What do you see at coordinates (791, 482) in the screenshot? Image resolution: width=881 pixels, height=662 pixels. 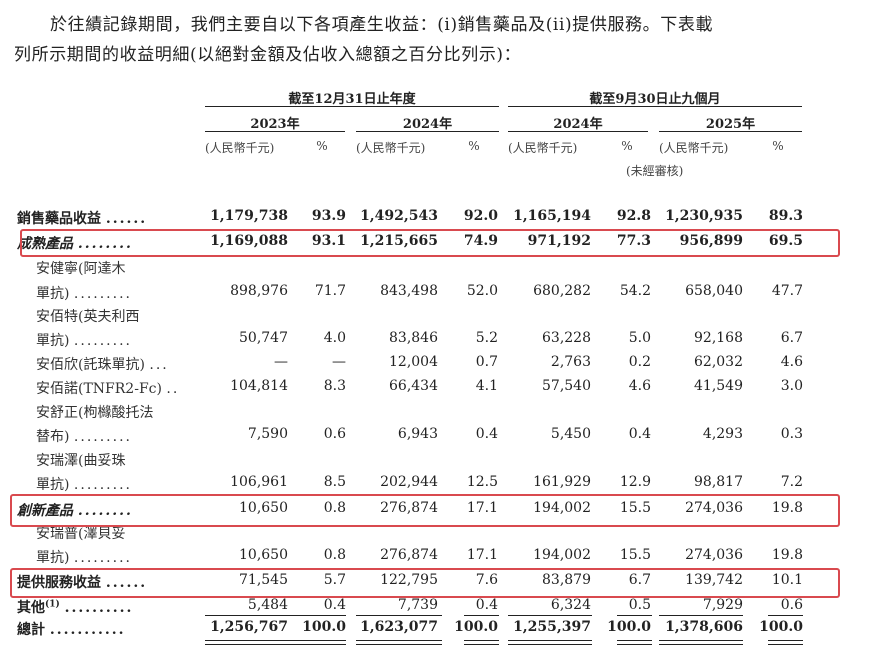 I see `cell-pct: 7.2` at bounding box center [791, 482].